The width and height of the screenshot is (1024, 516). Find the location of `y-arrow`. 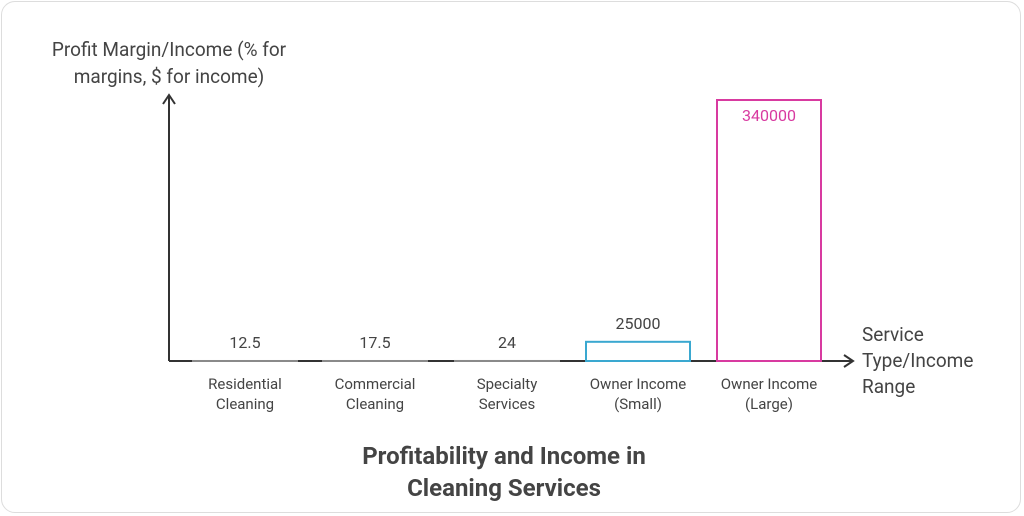

y-arrow is located at coordinates (169, 99).